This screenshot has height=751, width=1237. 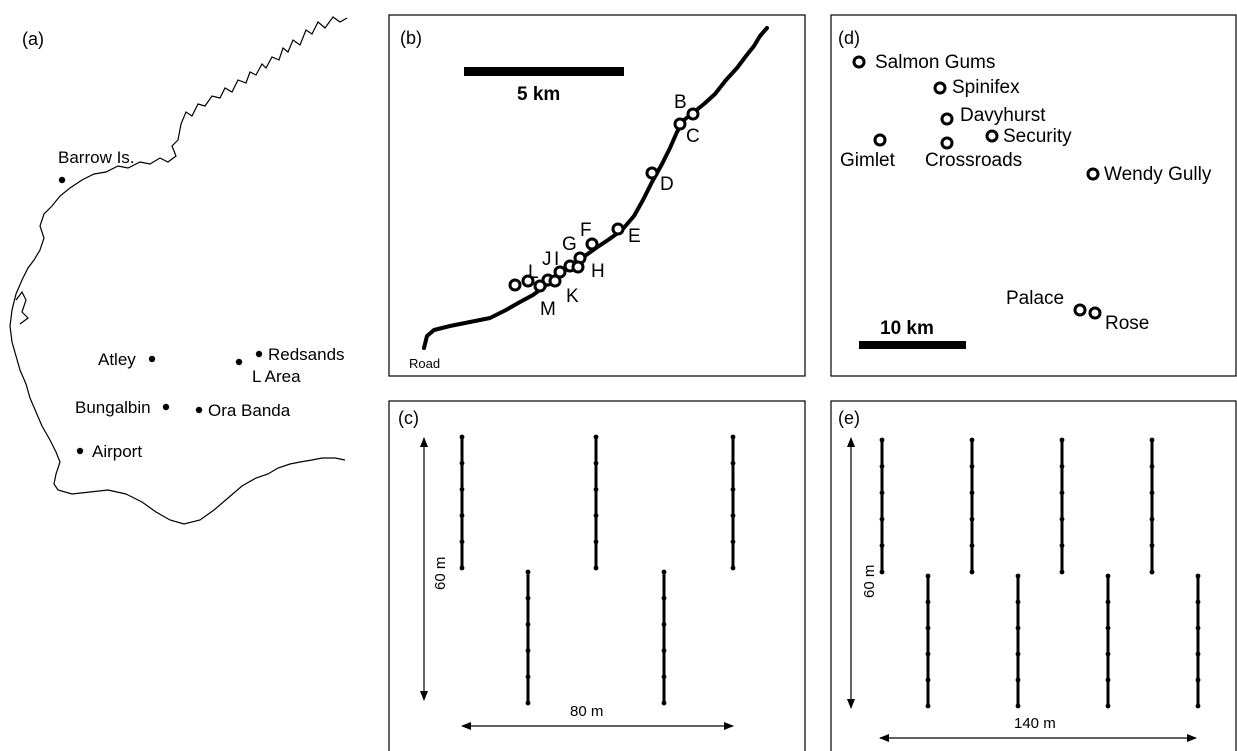 I want to click on site-label: Salmon Gums, so click(x=935, y=62).